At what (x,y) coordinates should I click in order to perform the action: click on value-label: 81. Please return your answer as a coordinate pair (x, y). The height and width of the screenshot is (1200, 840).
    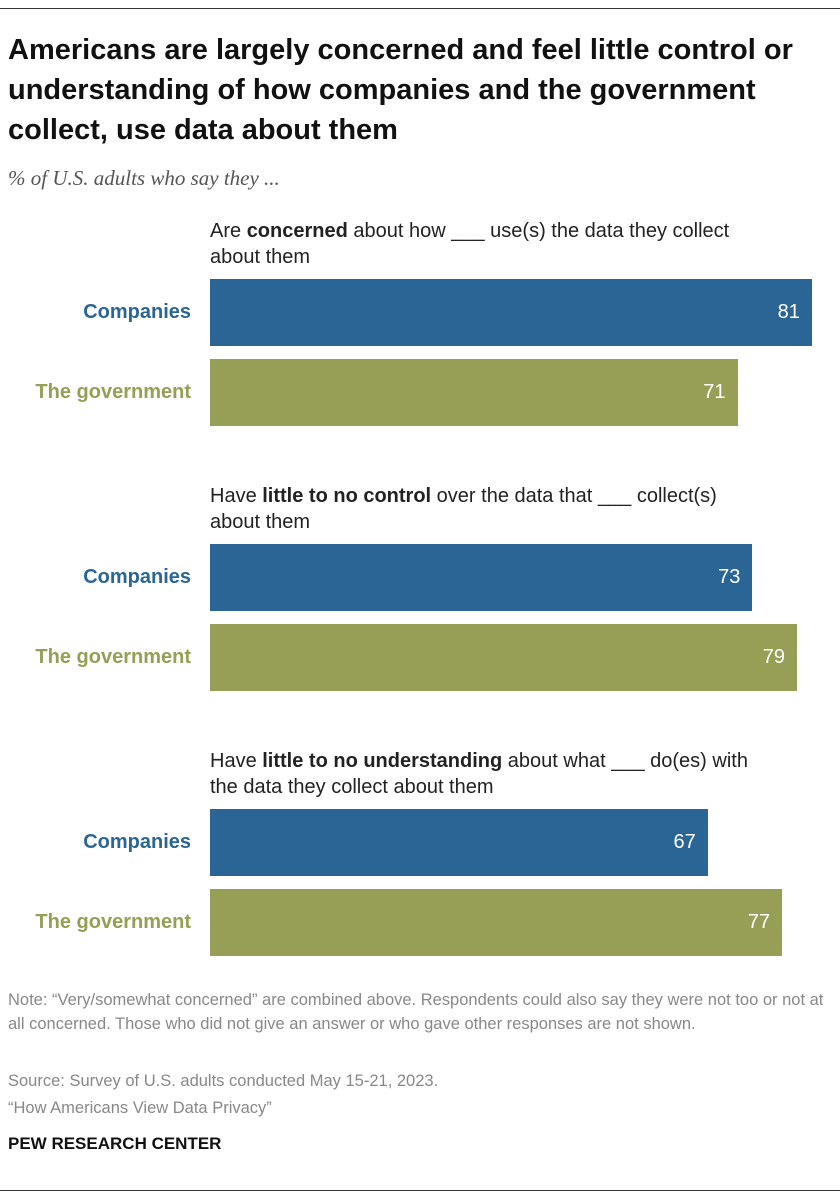
    Looking at the image, I should click on (788, 312).